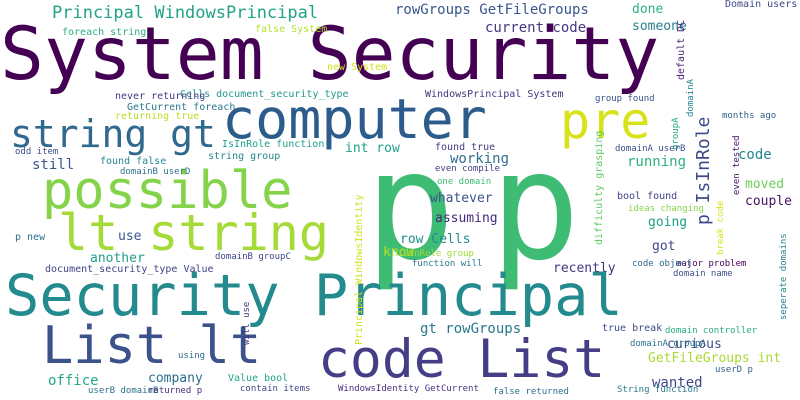 This screenshot has height=400, width=800. What do you see at coordinates (737, 165) in the screenshot?
I see `word: even tested` at bounding box center [737, 165].